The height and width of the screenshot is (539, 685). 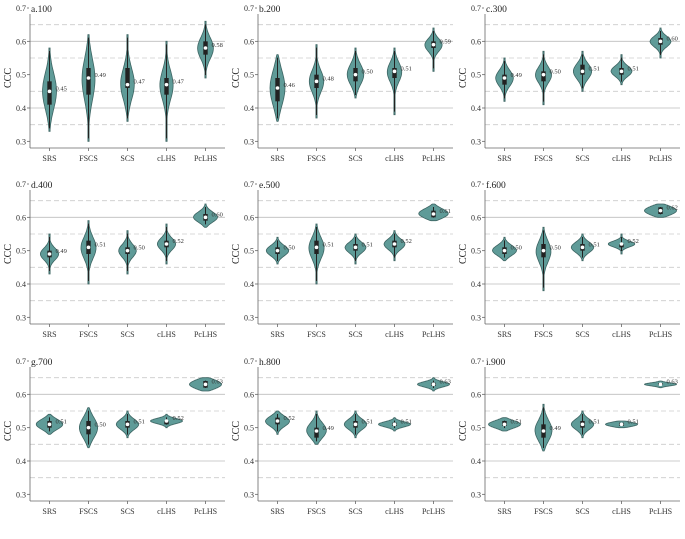 I want to click on median-label-FSCS: 0.51, so click(x=328, y=244).